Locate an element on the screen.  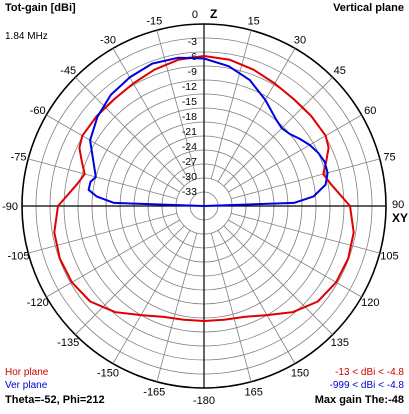
angle-tick-label: -30 is located at coordinates (108, 41).